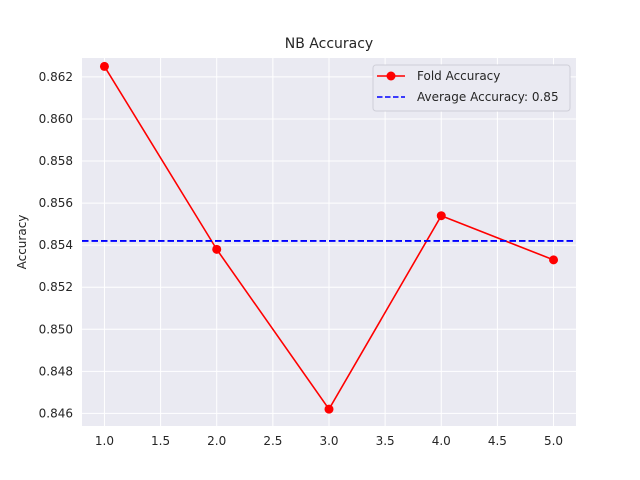 The height and width of the screenshot is (480, 640). I want to click on legend-box, so click(471, 88).